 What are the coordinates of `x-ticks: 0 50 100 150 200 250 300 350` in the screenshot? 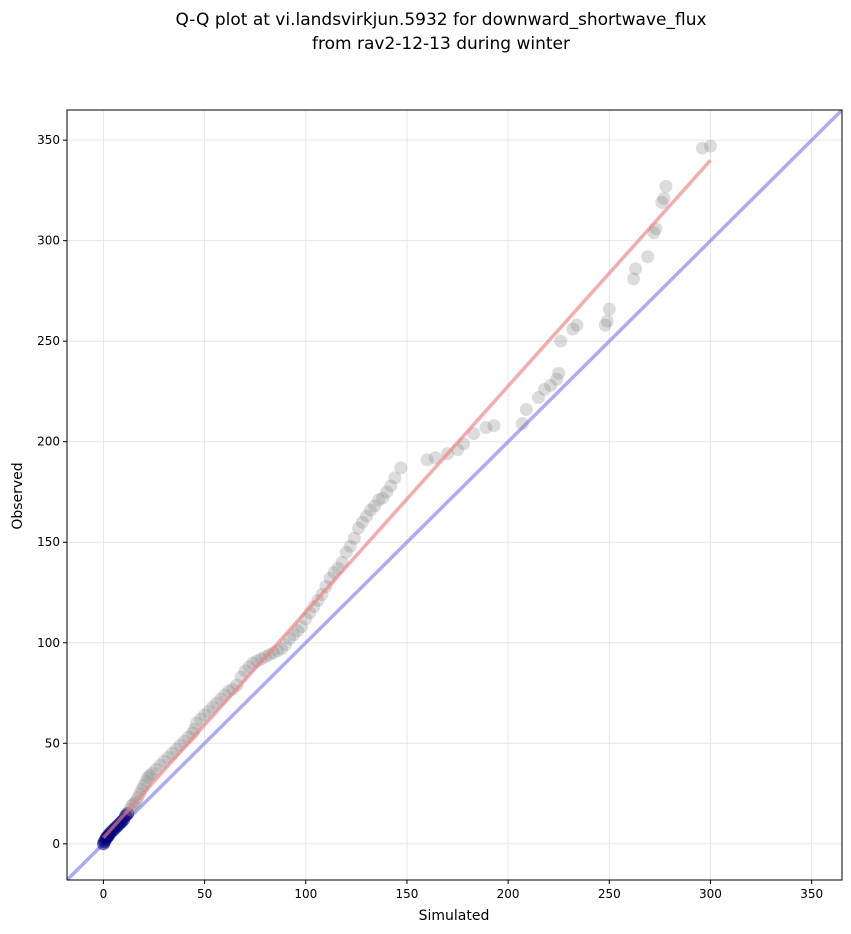 It's located at (461, 890).